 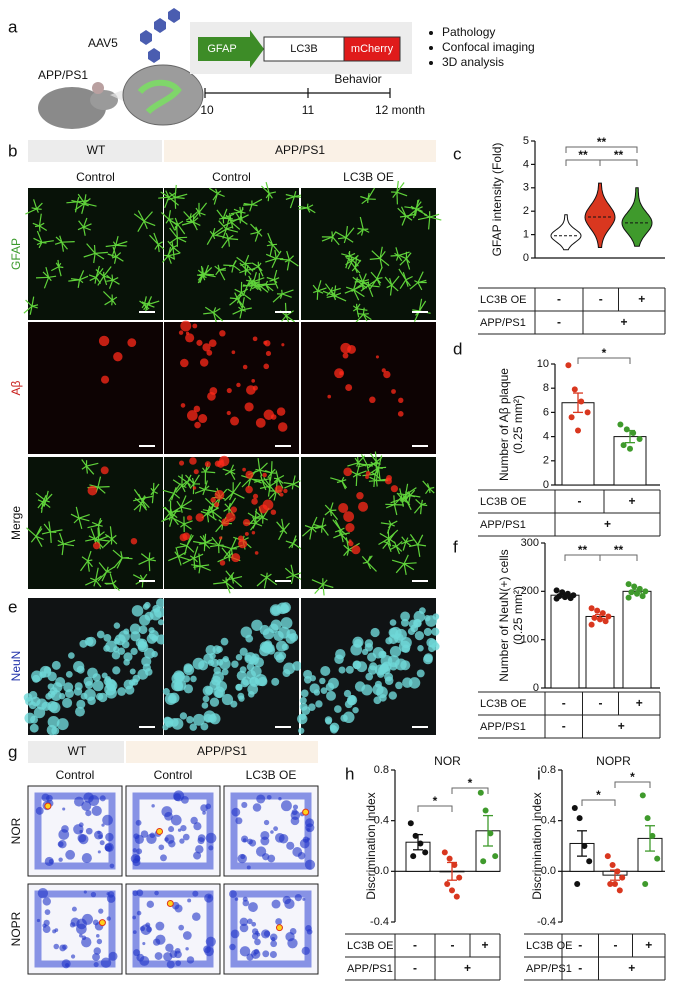 I want to click on y-tick-label: 2, so click(x=546, y=461).